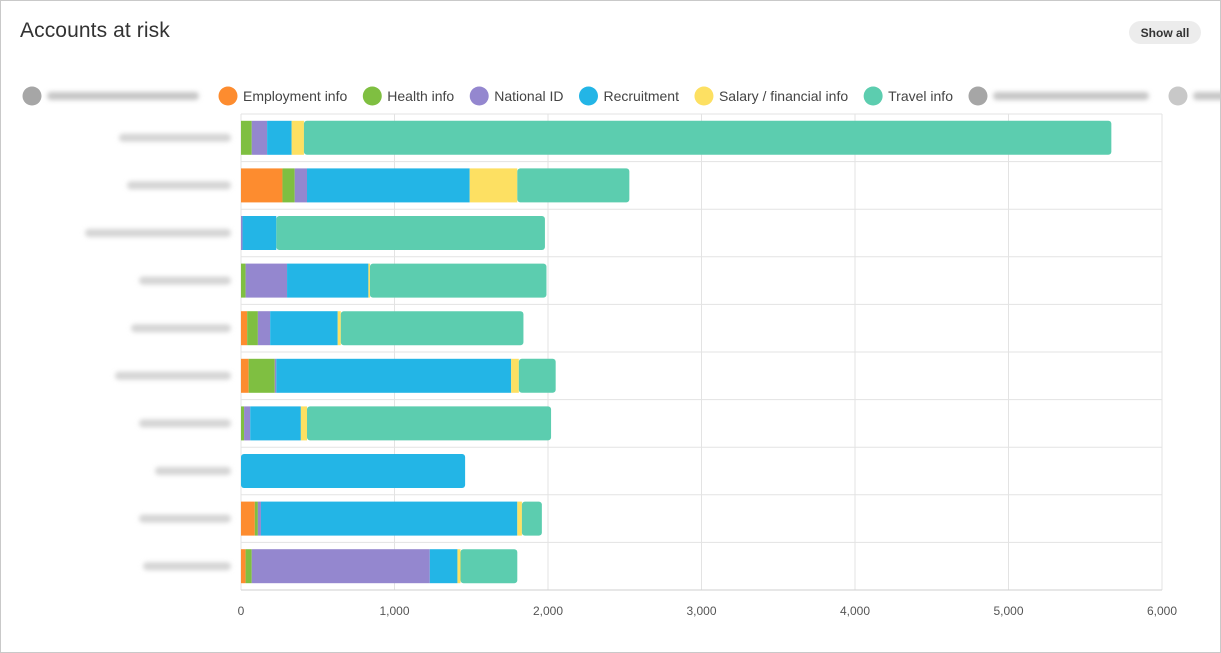 Image resolution: width=1221 pixels, height=653 pixels. I want to click on legend-item: Travel info, so click(908, 96).